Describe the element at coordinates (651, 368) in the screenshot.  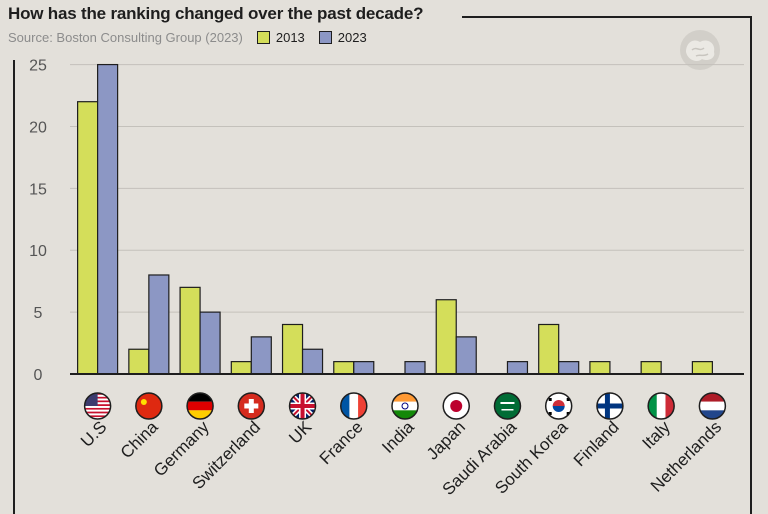
I see `bar-2013-italy` at that location.